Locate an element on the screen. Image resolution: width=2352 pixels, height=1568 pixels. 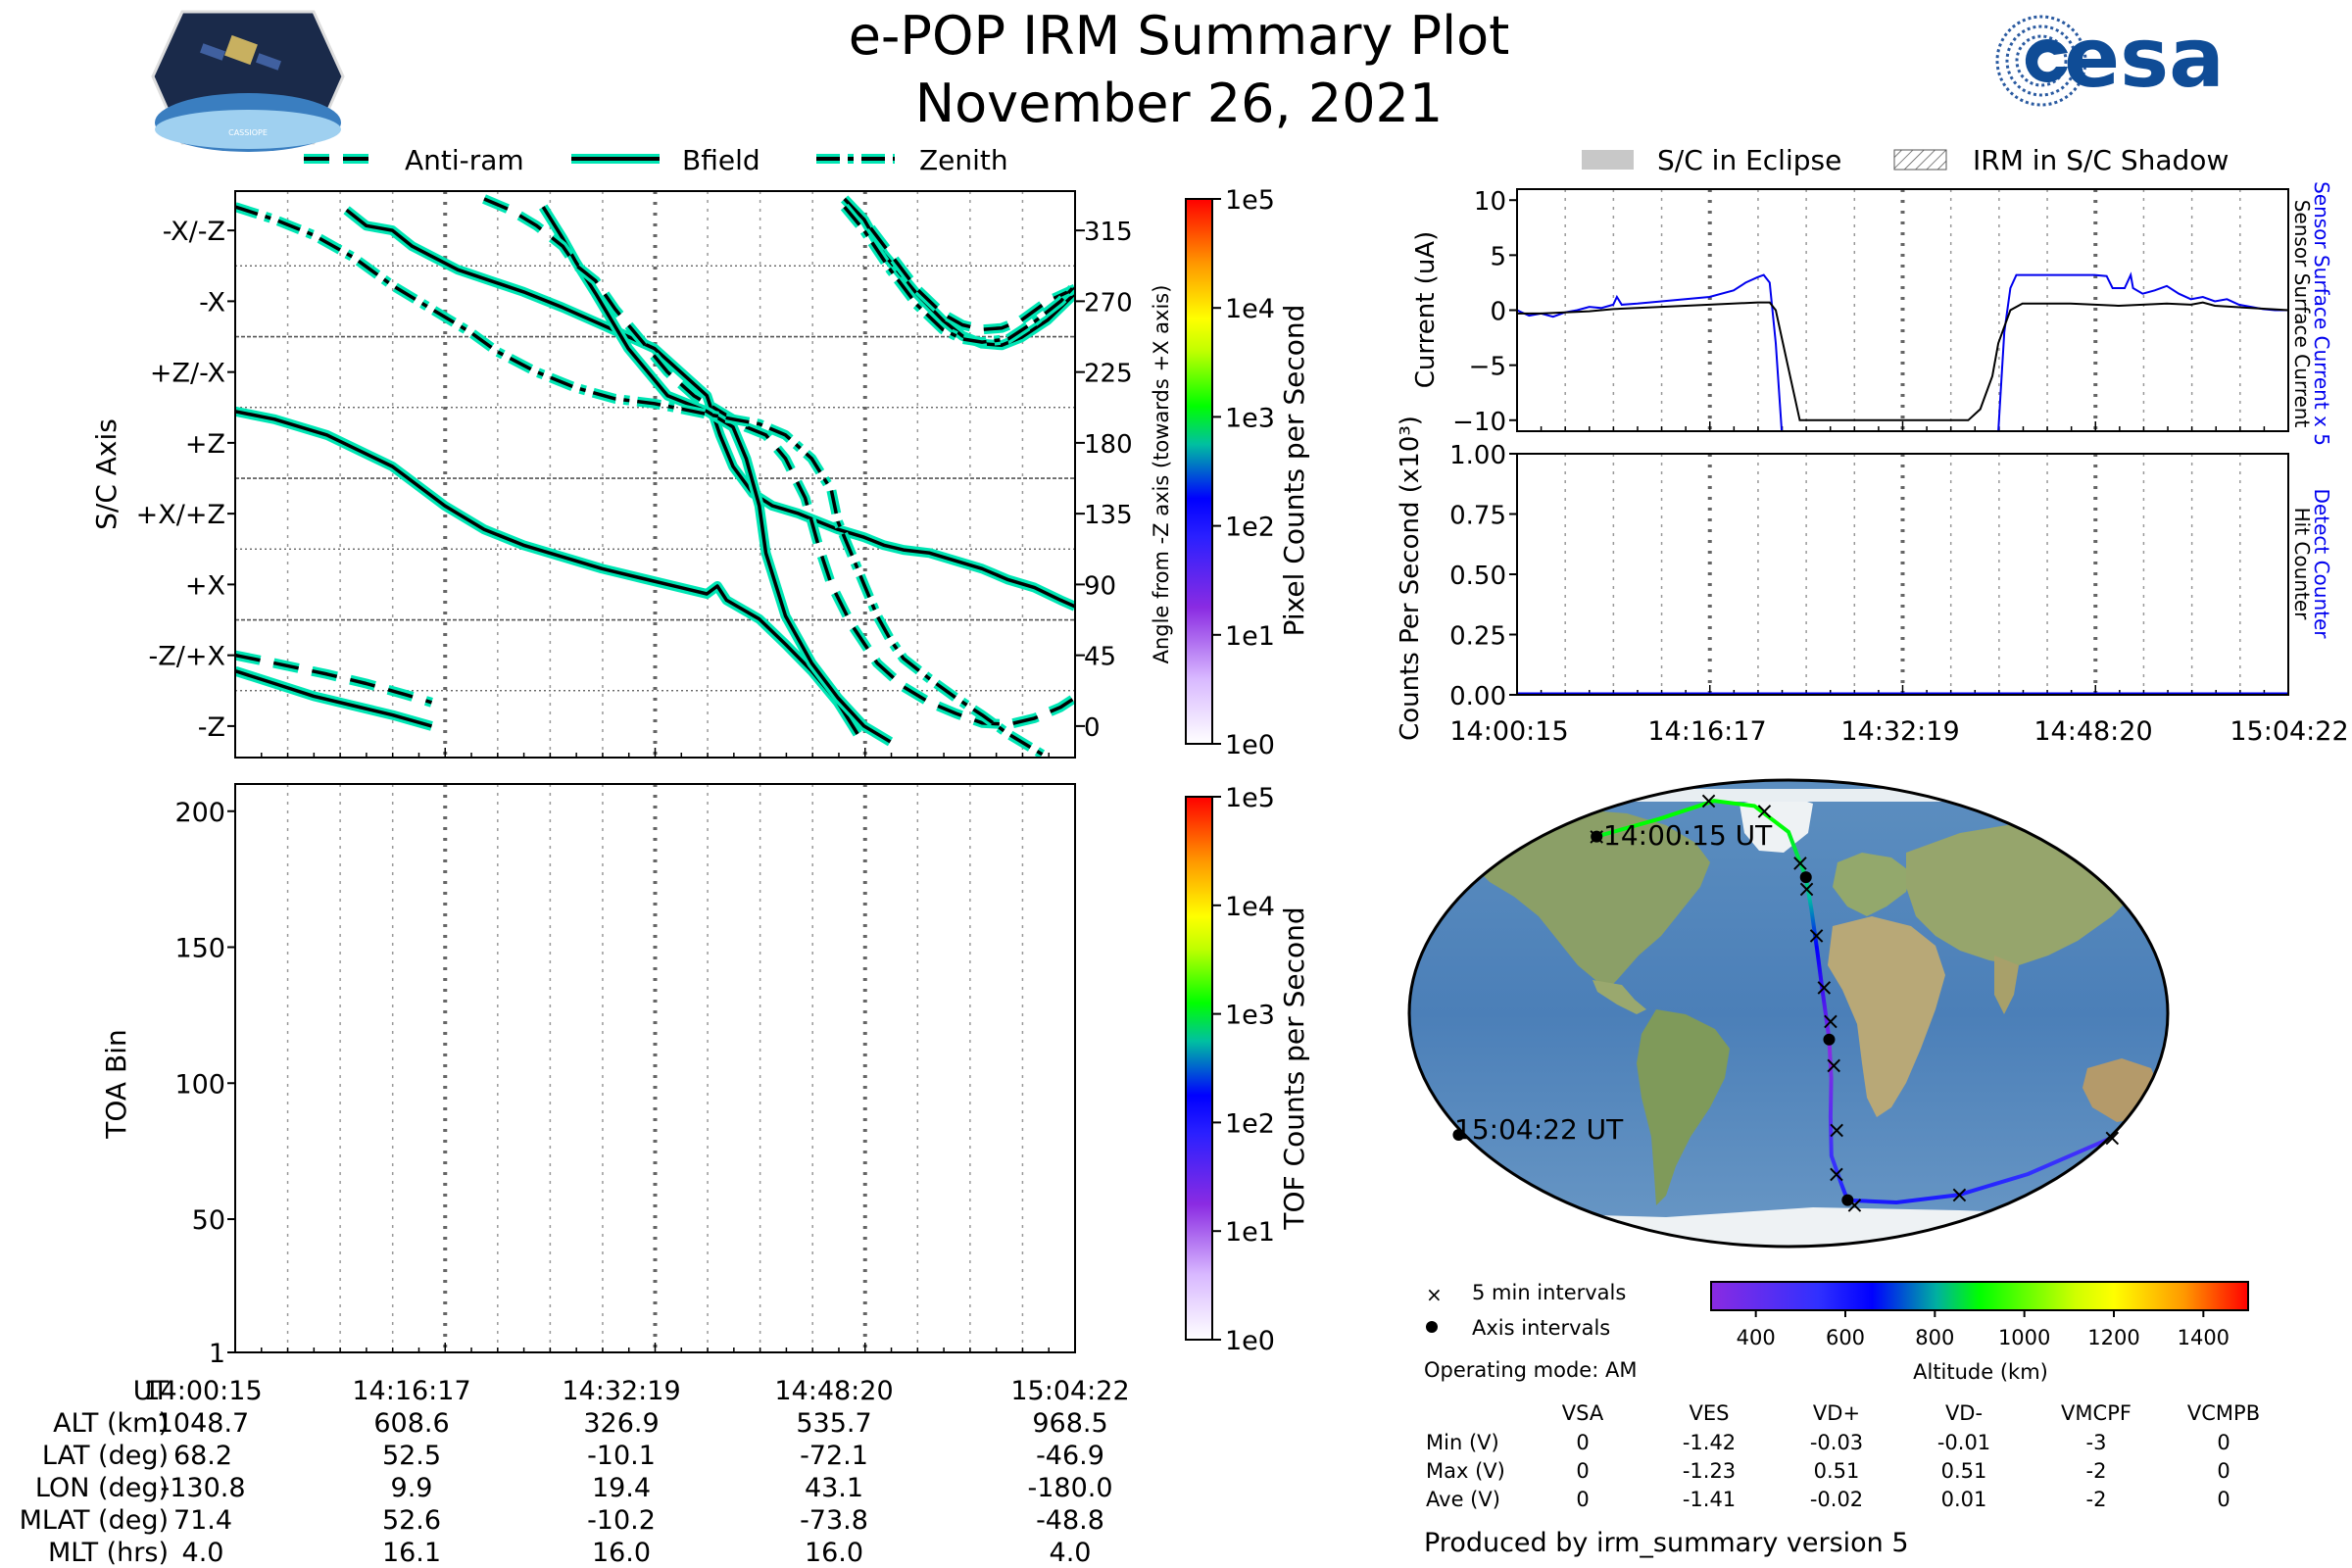
ephemeris-value: -10.1 is located at coordinates (621, 1456).